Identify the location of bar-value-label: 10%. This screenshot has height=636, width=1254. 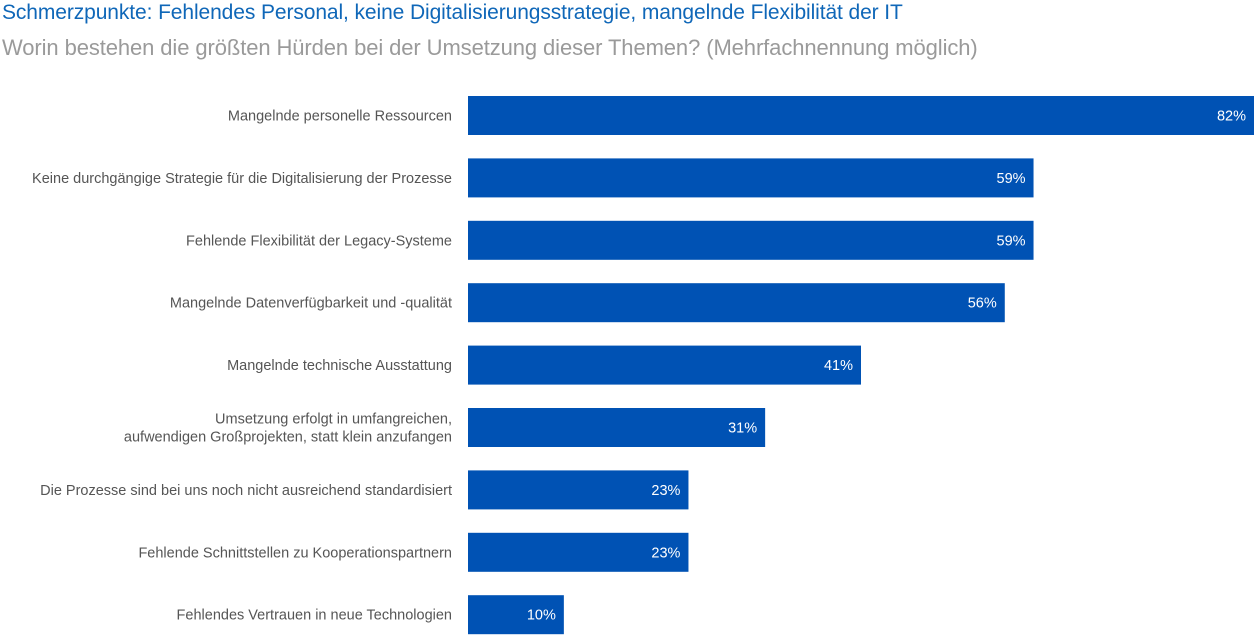
(541, 616).